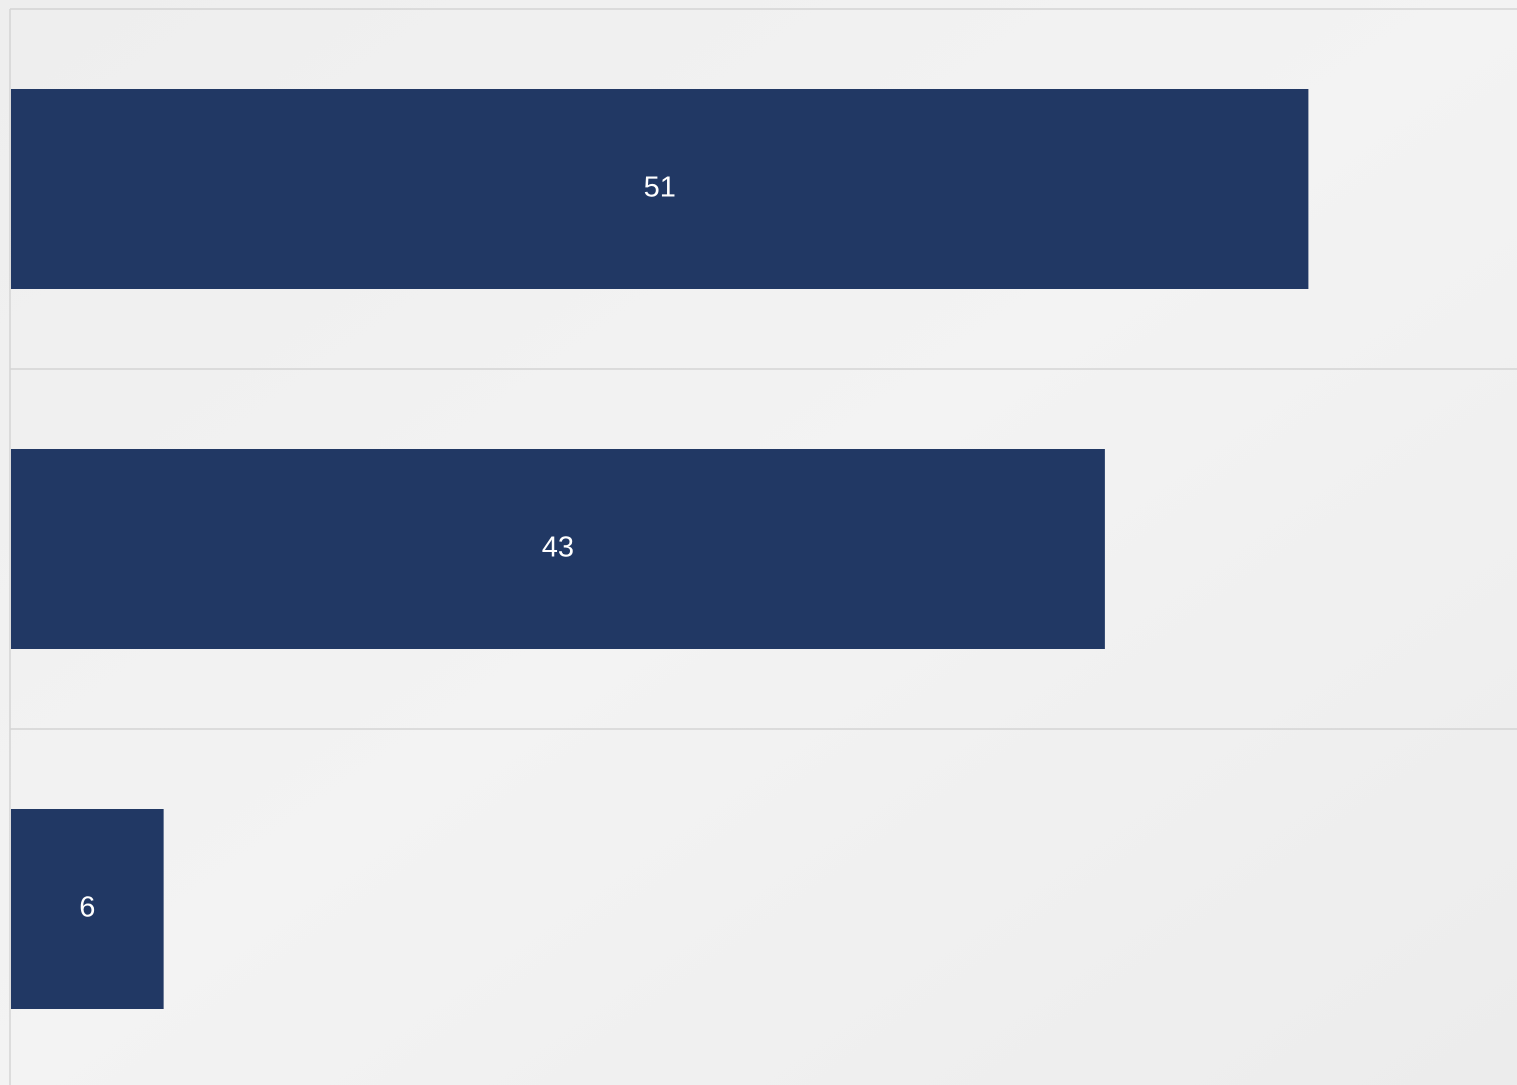 The width and height of the screenshot is (1517, 1085). I want to click on data-label: 51, so click(660, 188).